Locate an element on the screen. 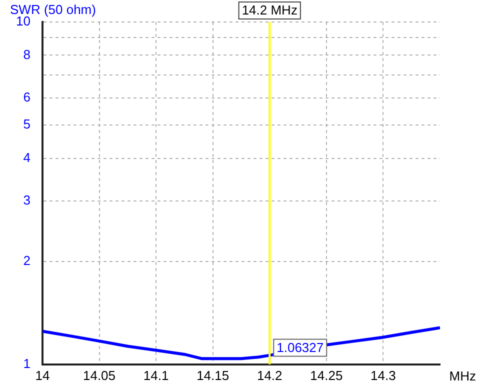 This screenshot has height=390, width=480. x-tick-label: 14.15 is located at coordinates (213, 375).